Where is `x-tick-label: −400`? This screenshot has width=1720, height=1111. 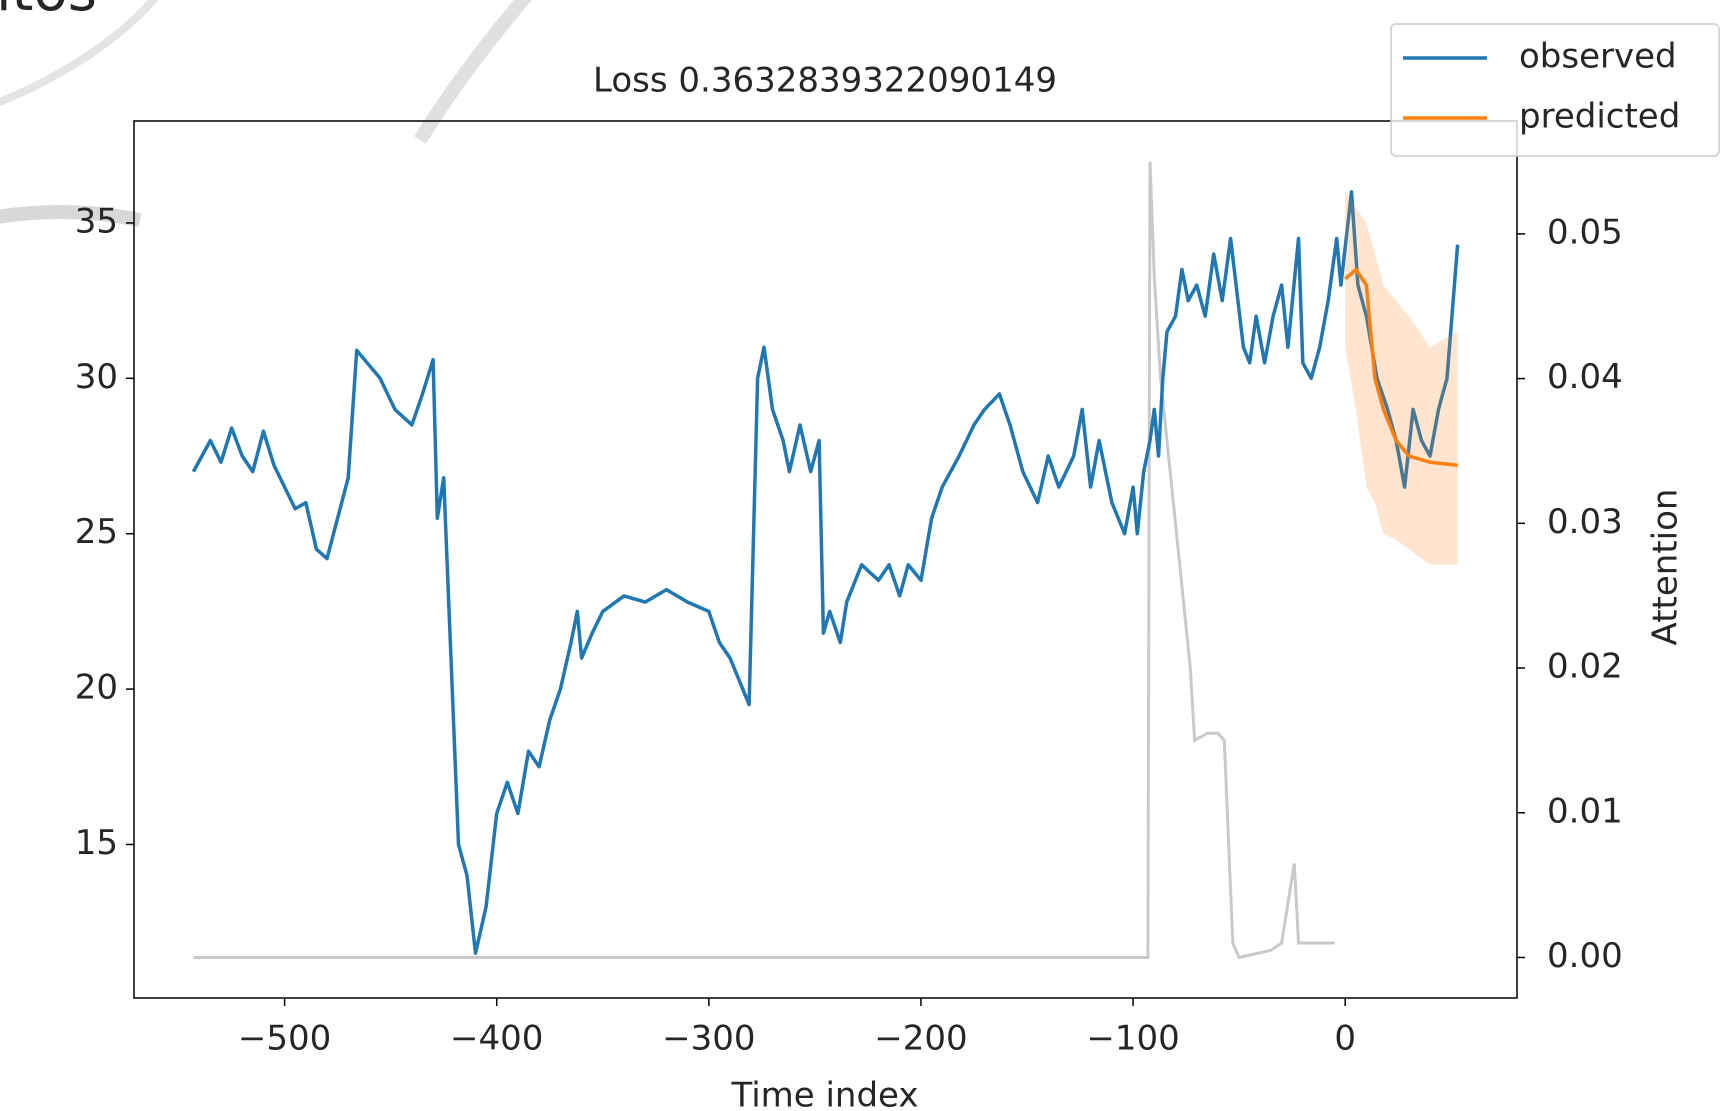 x-tick-label: −400 is located at coordinates (496, 1039).